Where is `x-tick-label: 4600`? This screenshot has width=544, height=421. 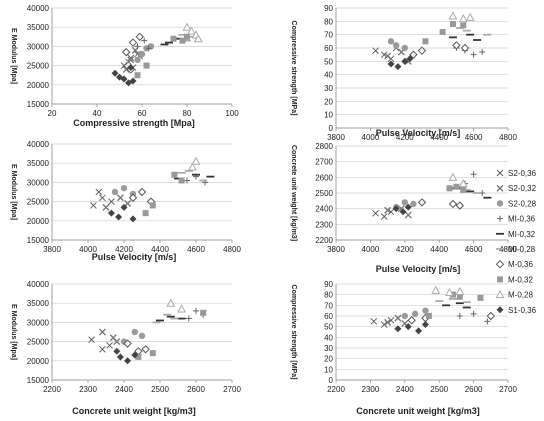
x-tick-label: 4600 is located at coordinates (196, 249).